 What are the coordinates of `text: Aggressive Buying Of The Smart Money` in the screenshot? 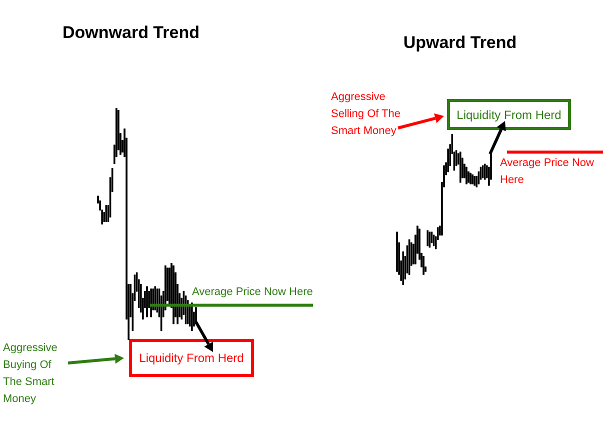 It's located at (30, 374).